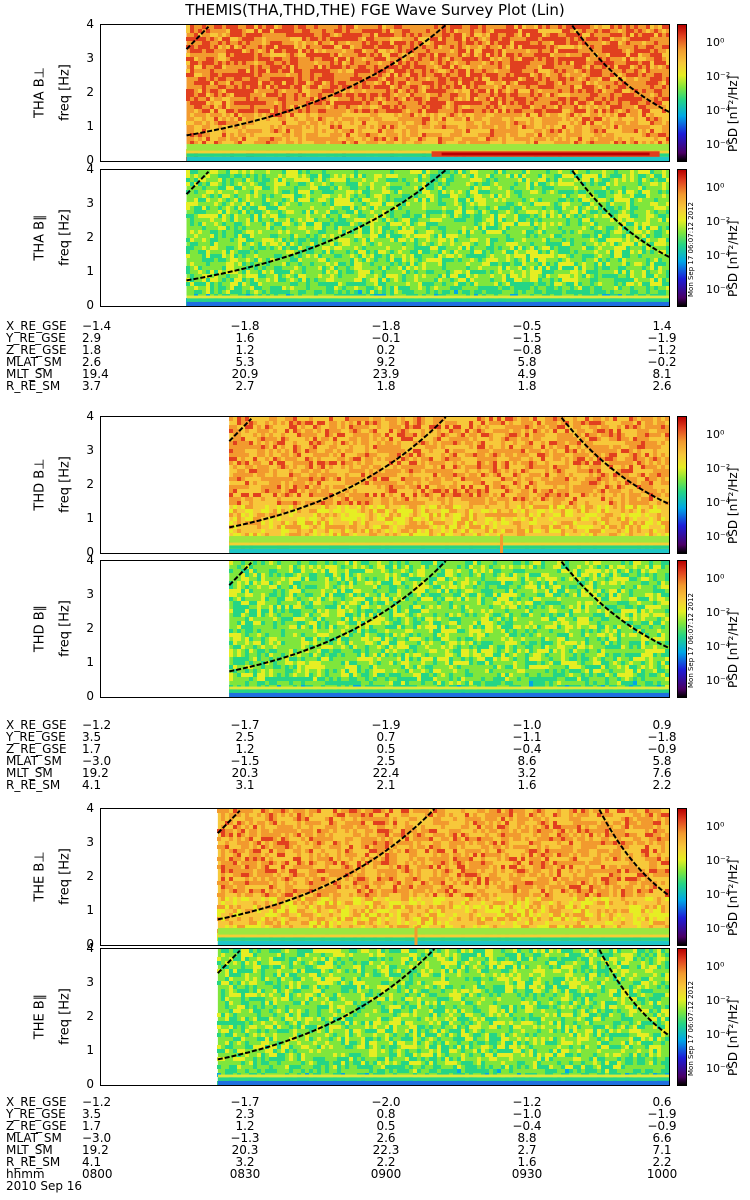 The height and width of the screenshot is (1200, 750). Describe the element at coordinates (527, 1174) in the screenshot. I see `ephemeris-value: 0930` at that location.